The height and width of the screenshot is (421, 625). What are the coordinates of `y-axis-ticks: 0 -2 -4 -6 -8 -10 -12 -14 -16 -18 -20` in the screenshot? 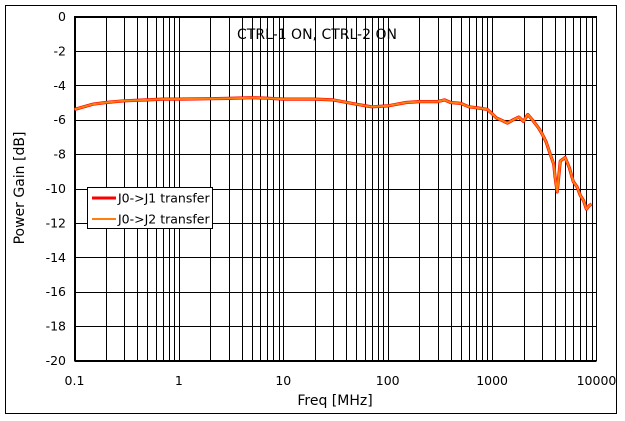 It's located at (56, 188).